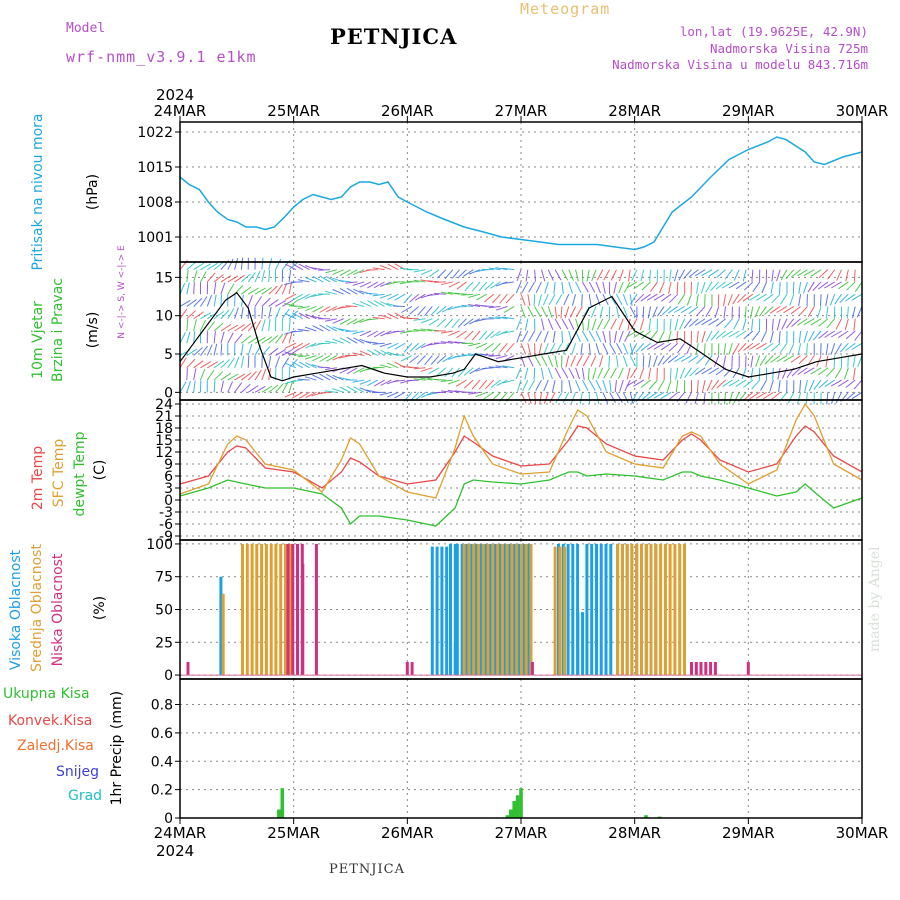 The height and width of the screenshot is (900, 900). What do you see at coordinates (164, 611) in the screenshot?
I see `y-tick-label: 50` at bounding box center [164, 611].